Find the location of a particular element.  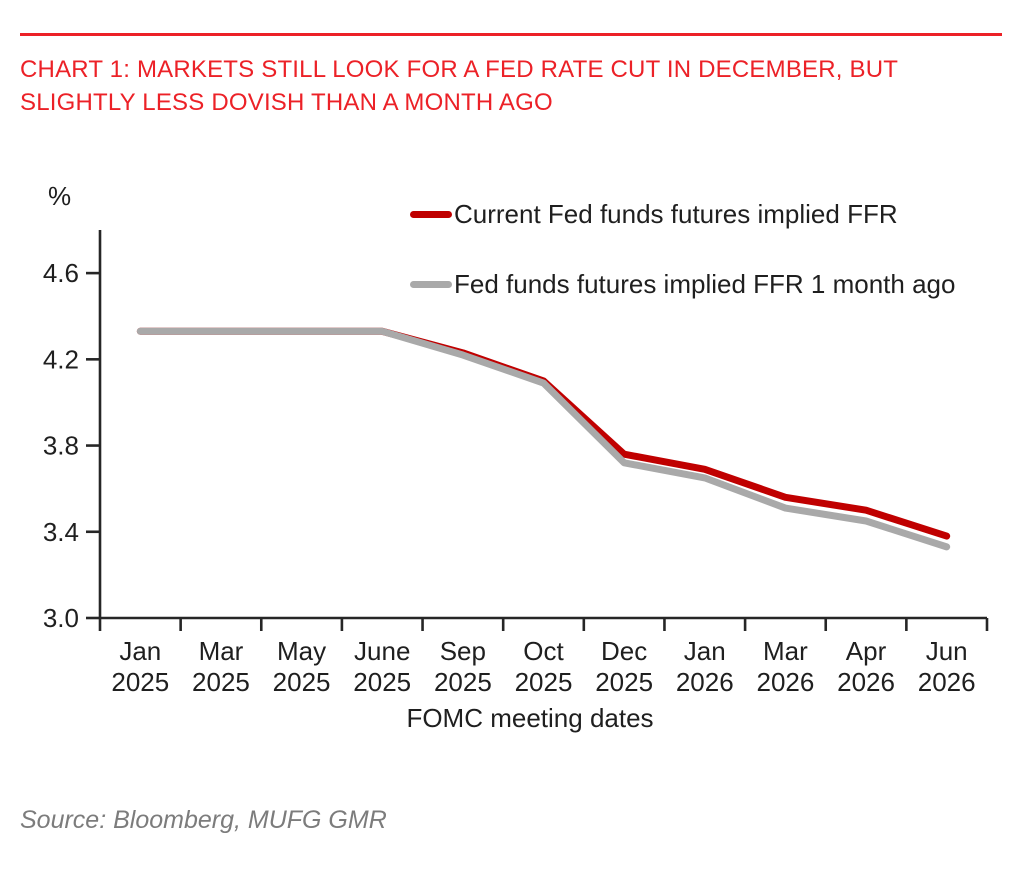

x-tick-label-month: Apr is located at coordinates (866, 651).